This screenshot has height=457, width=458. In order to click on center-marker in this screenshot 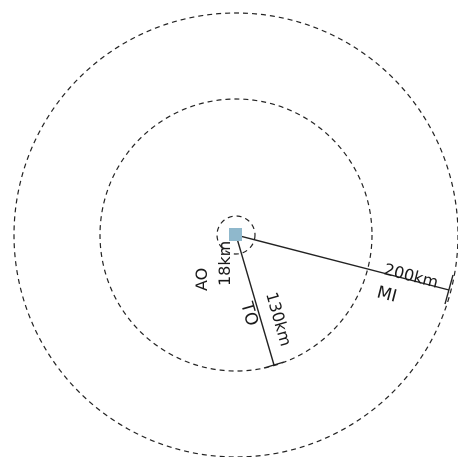, I will do `click(235, 234)`.